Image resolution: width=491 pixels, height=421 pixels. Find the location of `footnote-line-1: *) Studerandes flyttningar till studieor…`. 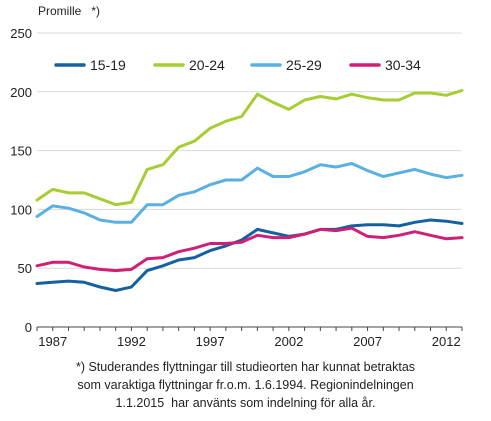

footnote-line-1: *) Studerandes flyttningar till studieor… is located at coordinates (245, 367).